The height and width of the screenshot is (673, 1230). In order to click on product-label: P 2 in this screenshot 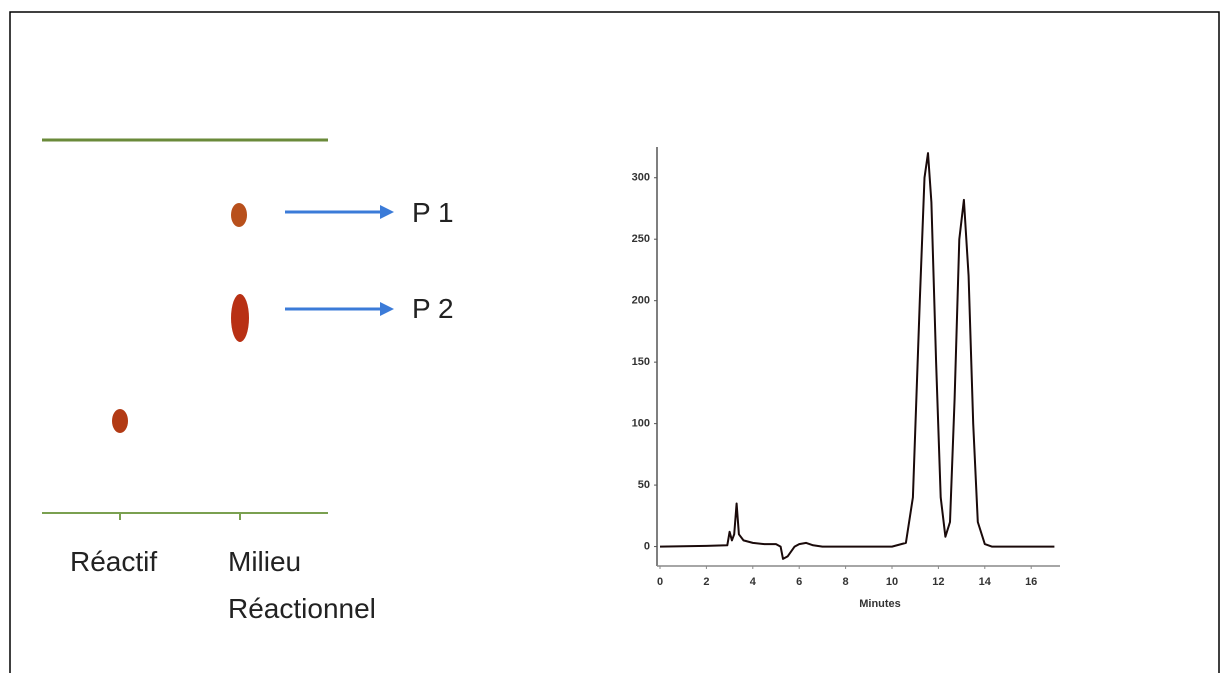, I will do `click(433, 308)`.